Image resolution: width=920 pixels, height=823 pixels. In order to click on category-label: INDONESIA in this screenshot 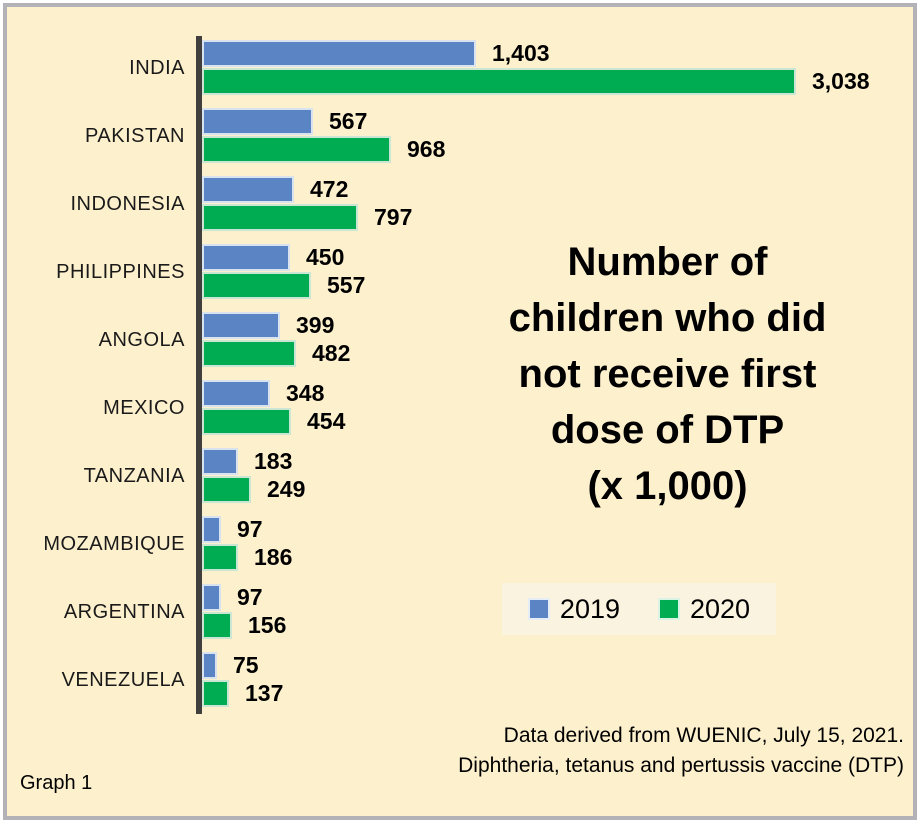, I will do `click(127, 203)`.